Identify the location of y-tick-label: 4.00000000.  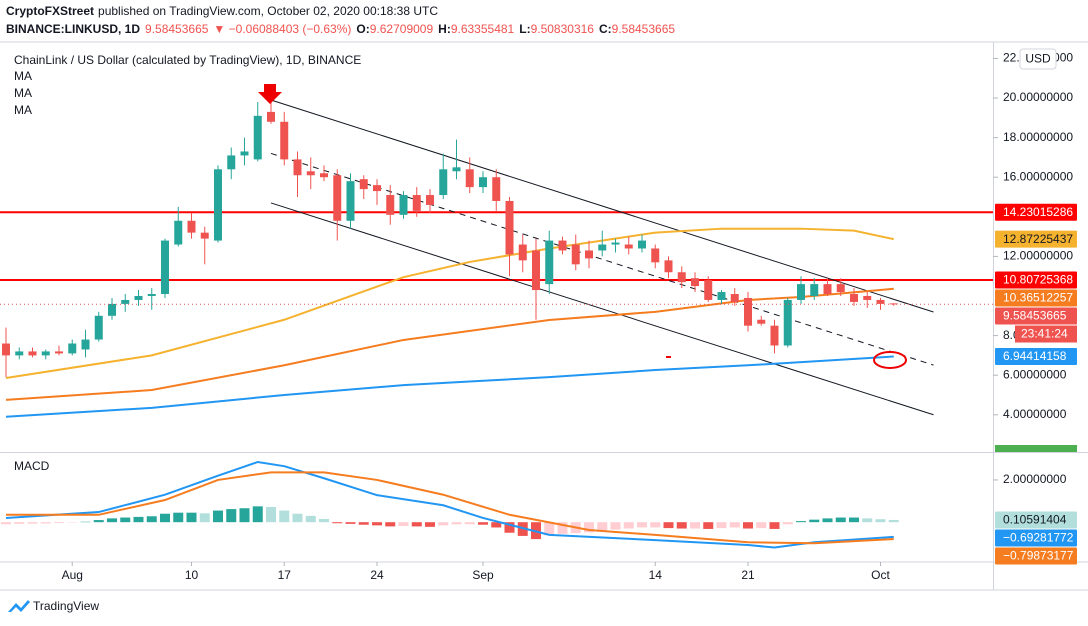
(1035, 414).